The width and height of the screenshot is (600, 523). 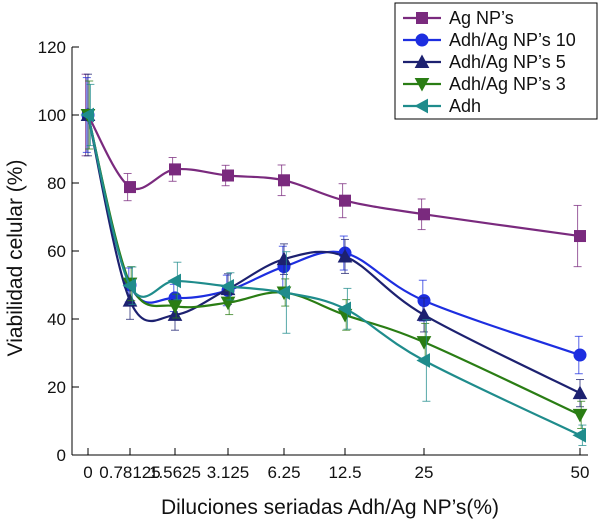 I want to click on y-axis-title: Viabilidad celular (%), so click(x=15, y=258).